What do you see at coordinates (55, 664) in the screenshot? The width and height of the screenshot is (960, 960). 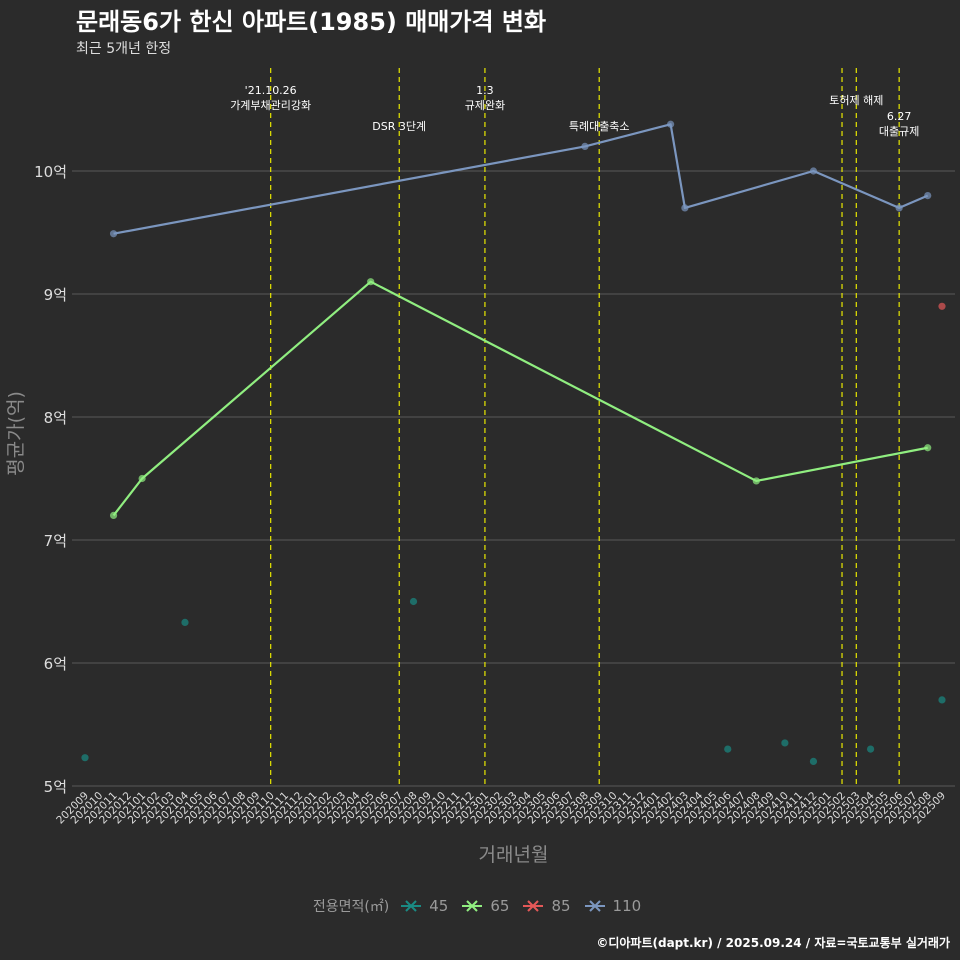 I see `y-tick-label: 6억` at bounding box center [55, 664].